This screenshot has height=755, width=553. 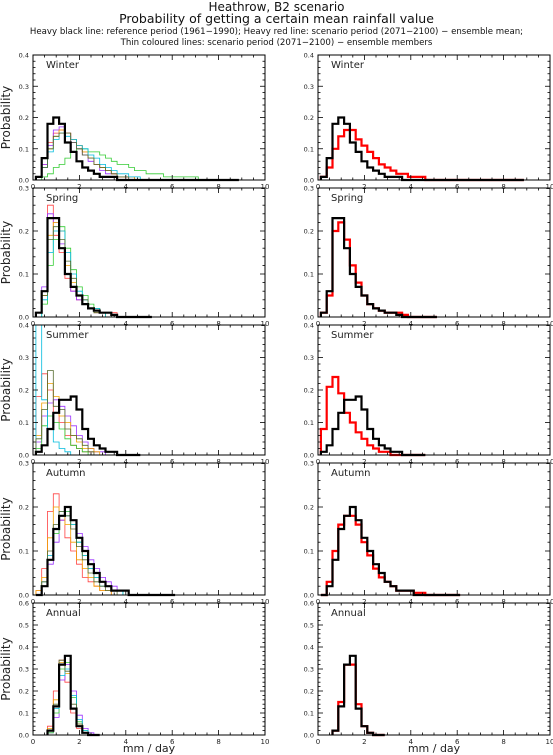 What do you see at coordinates (309, 604) in the screenshot?
I see `y-tick-label: 0.6` at bounding box center [309, 604].